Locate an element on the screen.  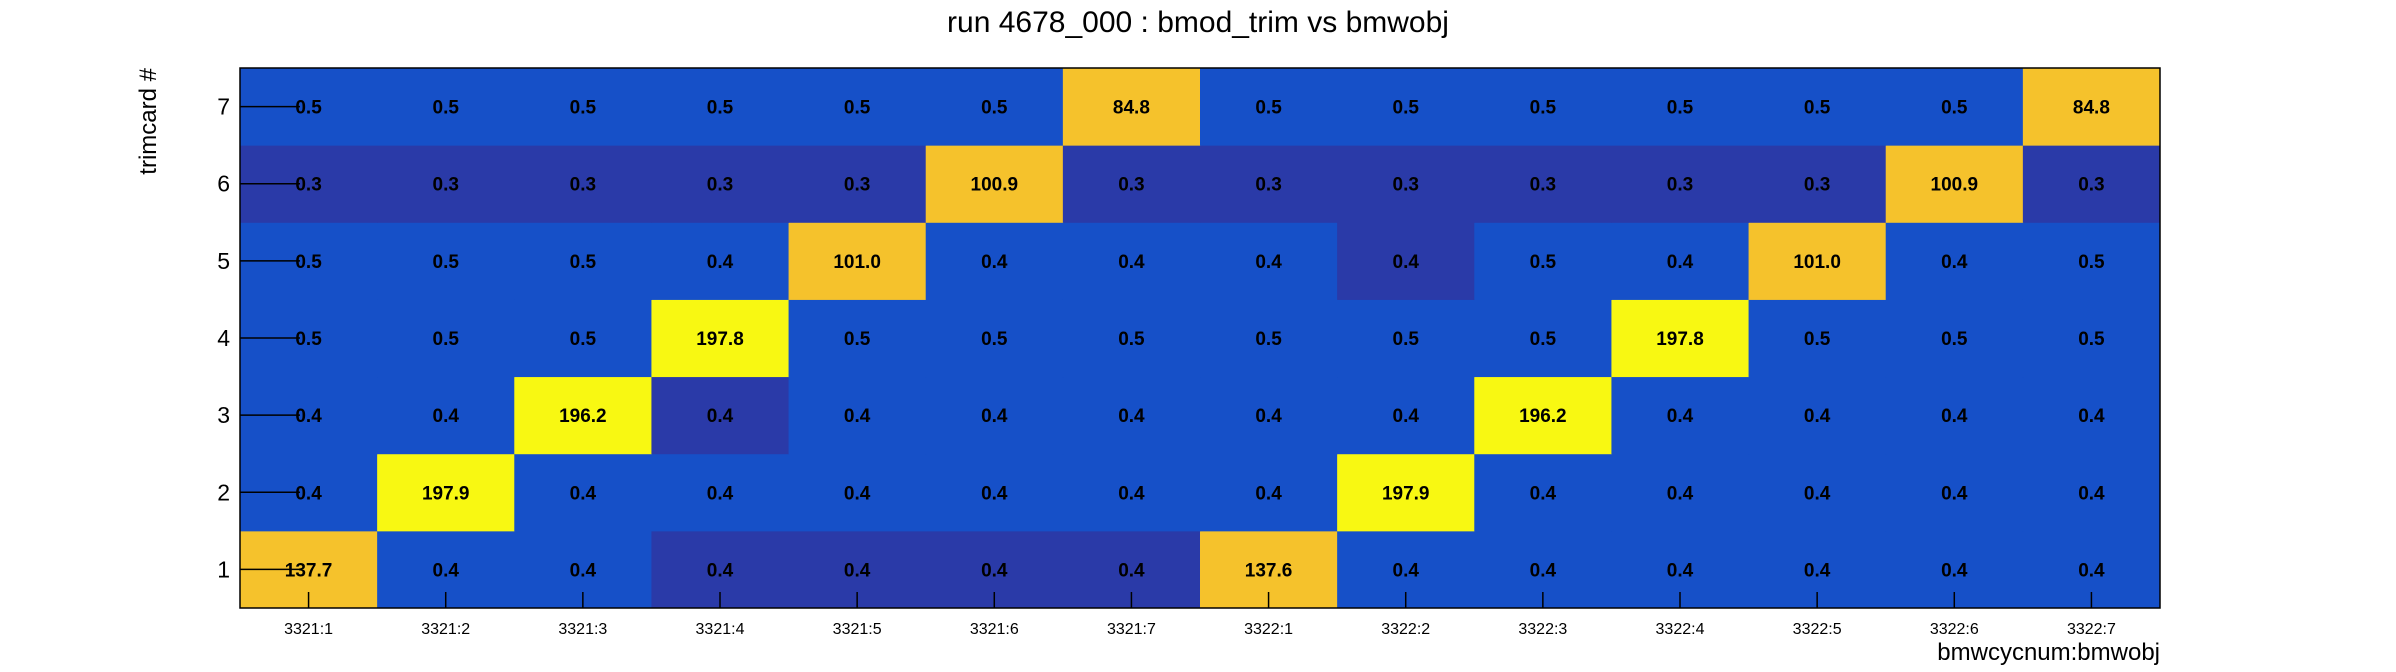
x-tick-label: 3322:5 is located at coordinates (1817, 629).